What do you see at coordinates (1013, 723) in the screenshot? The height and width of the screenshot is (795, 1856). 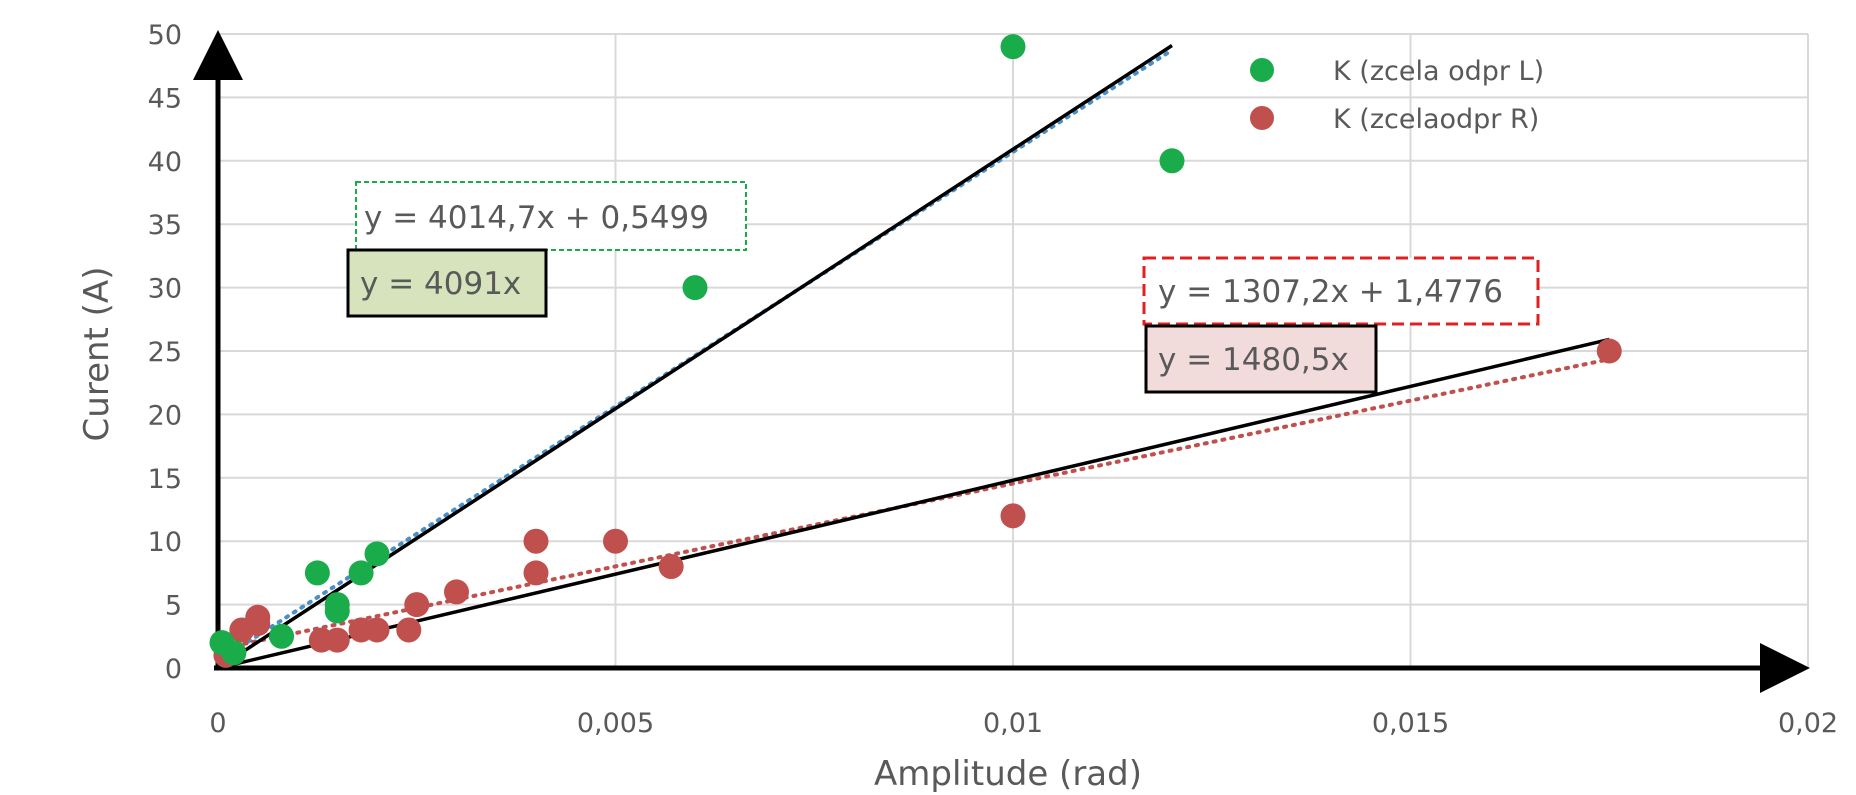 I see `x-tick-label: 0,01` at bounding box center [1013, 723].